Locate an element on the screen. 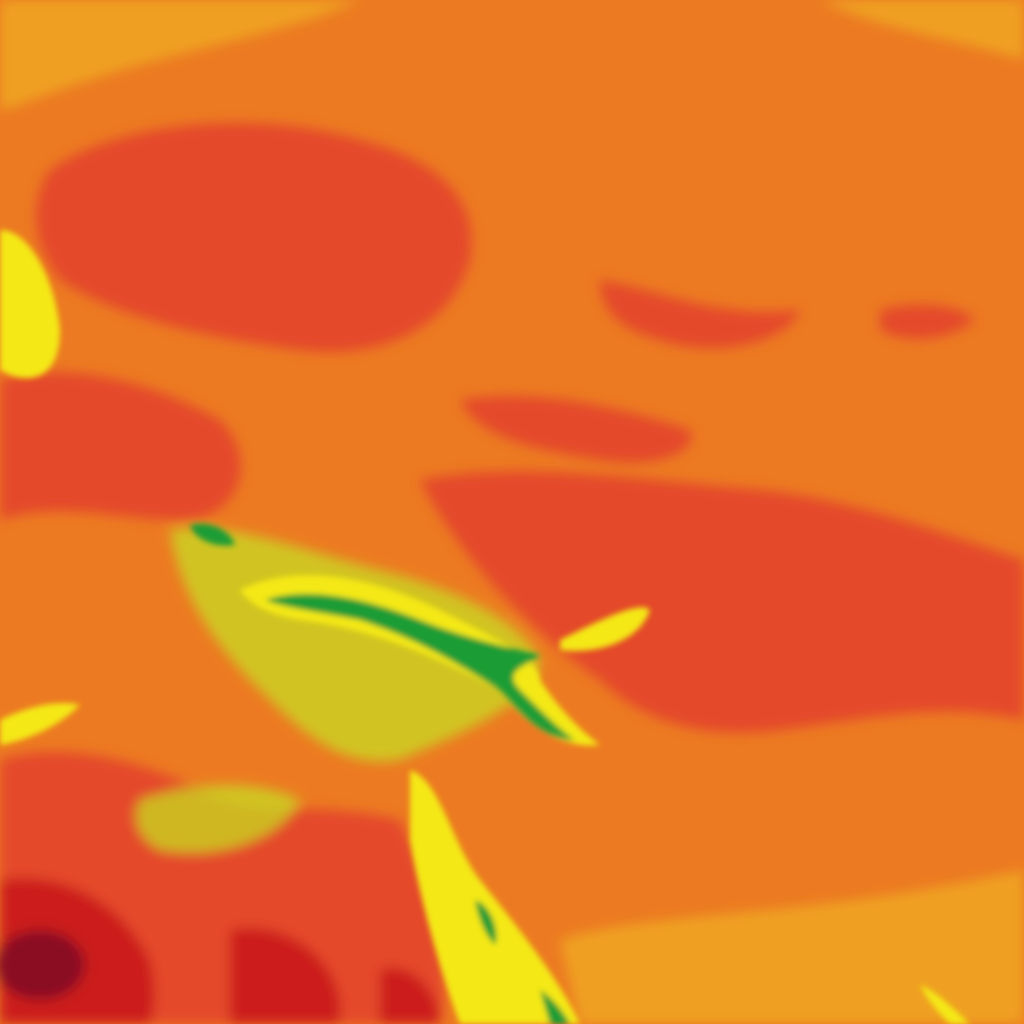 The height and width of the screenshot is (1024, 1024). light-orange-region-top-left is located at coordinates (180, 55).